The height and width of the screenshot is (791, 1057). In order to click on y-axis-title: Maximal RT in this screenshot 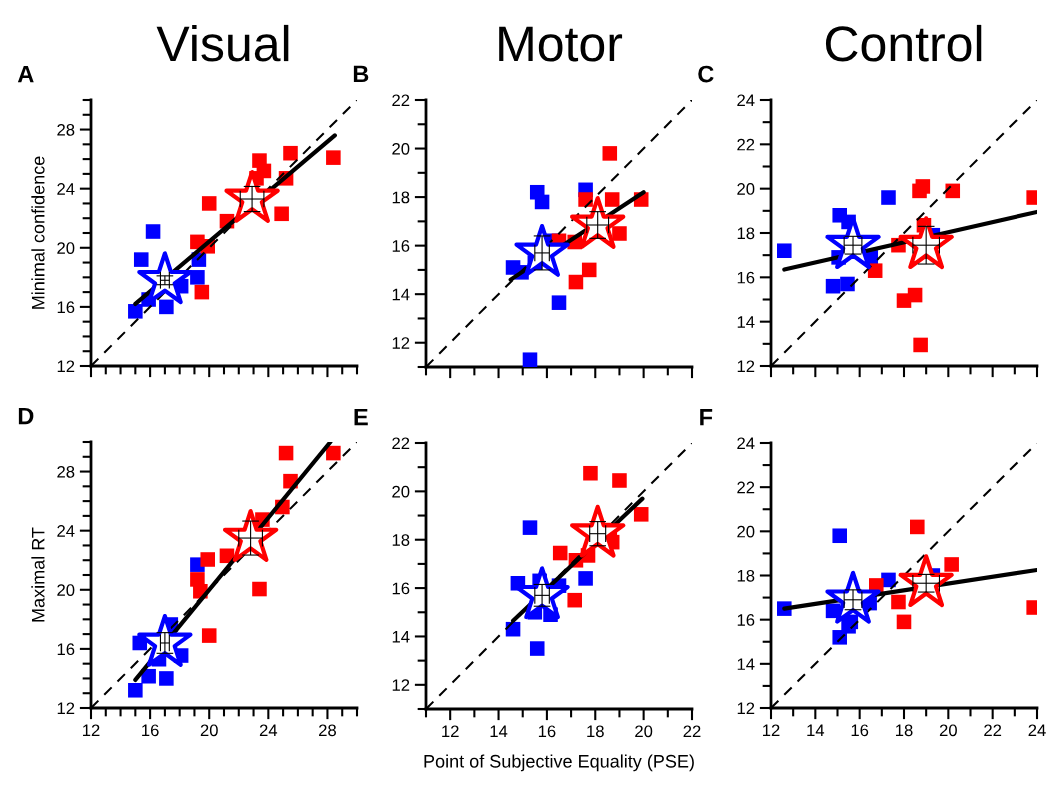, I will do `click(38, 574)`.